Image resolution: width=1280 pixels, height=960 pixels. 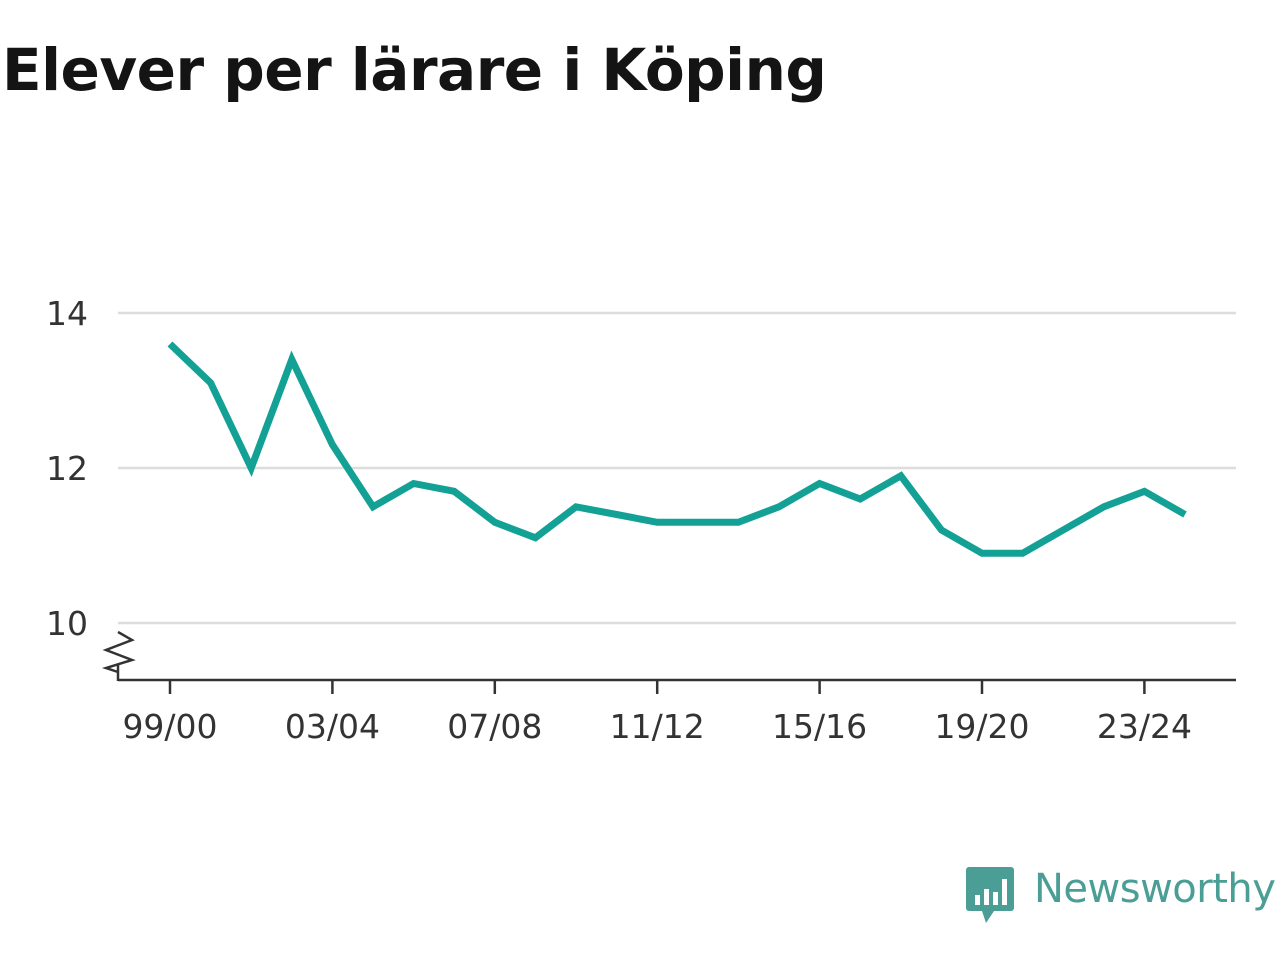 I want to click on x-tick-label: 99/00, so click(x=169, y=726).